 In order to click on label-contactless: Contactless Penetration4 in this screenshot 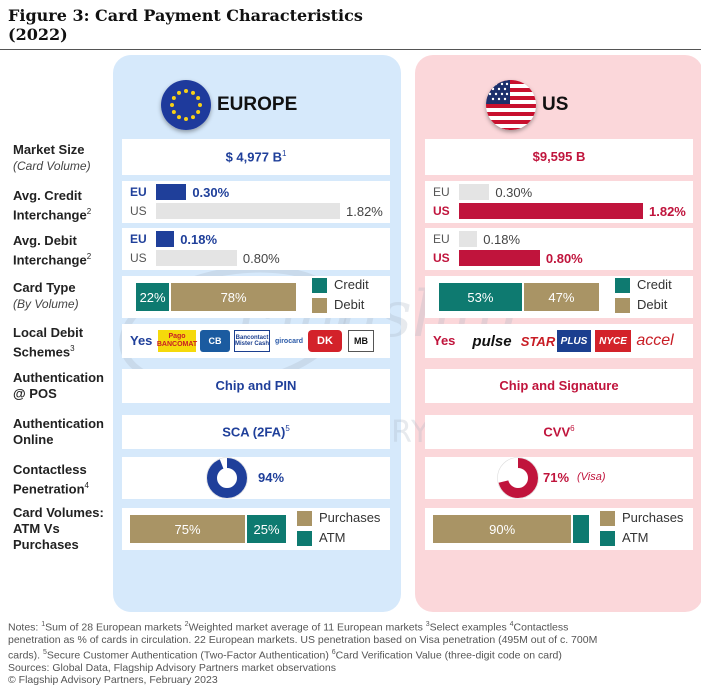, I will do `click(51, 479)`.